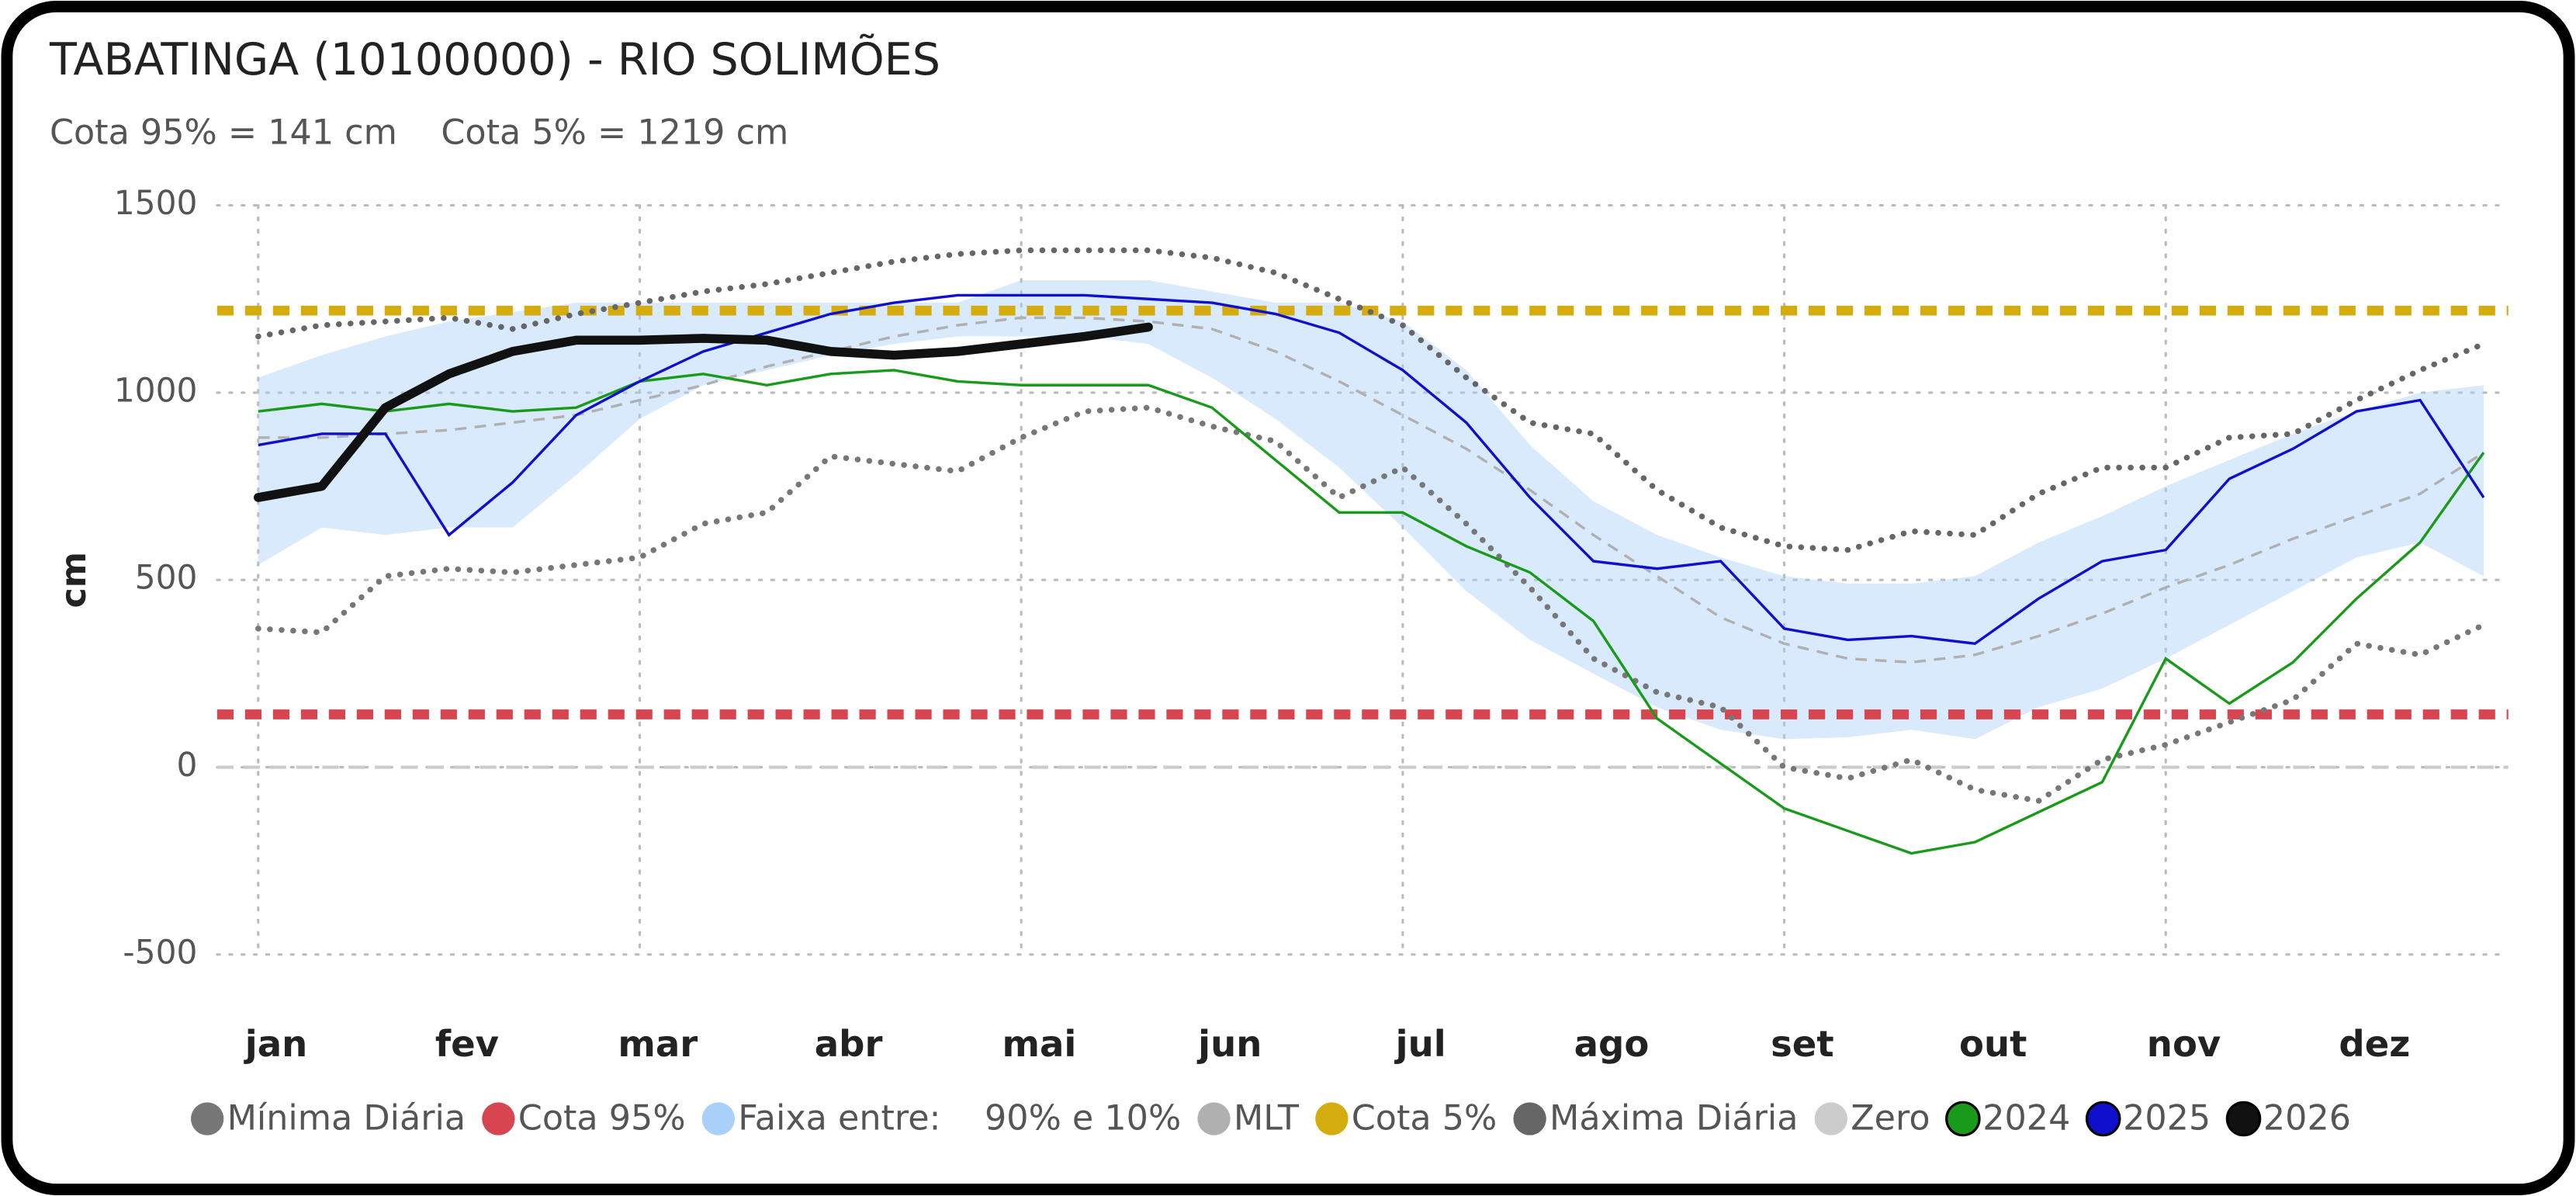  I want to click on legend-item: Mínima Diária, so click(328, 1119).